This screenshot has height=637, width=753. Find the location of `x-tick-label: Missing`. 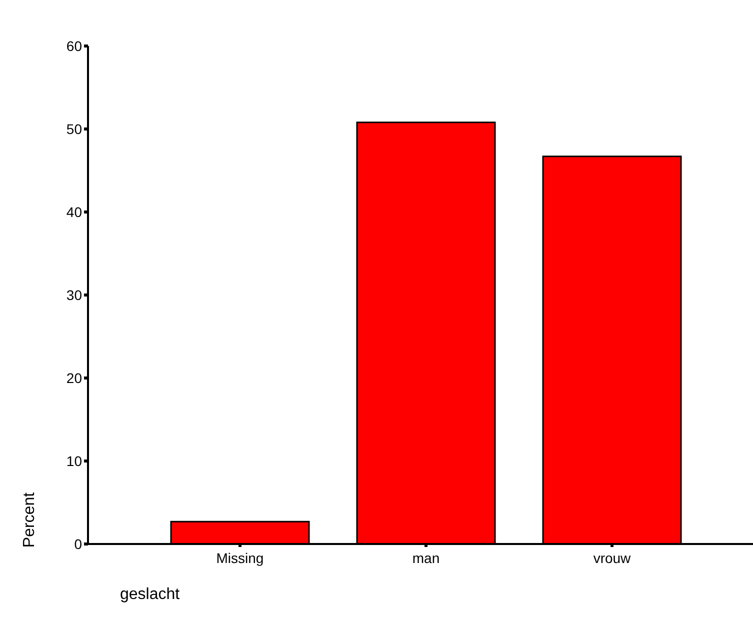

x-tick-label: Missing is located at coordinates (240, 558).